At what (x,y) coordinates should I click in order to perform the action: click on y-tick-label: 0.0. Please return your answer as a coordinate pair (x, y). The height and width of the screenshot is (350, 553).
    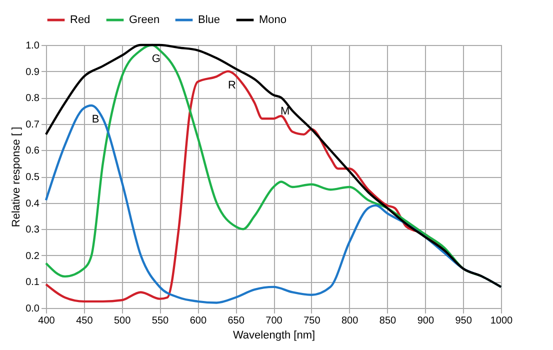
    Looking at the image, I should click on (33, 309).